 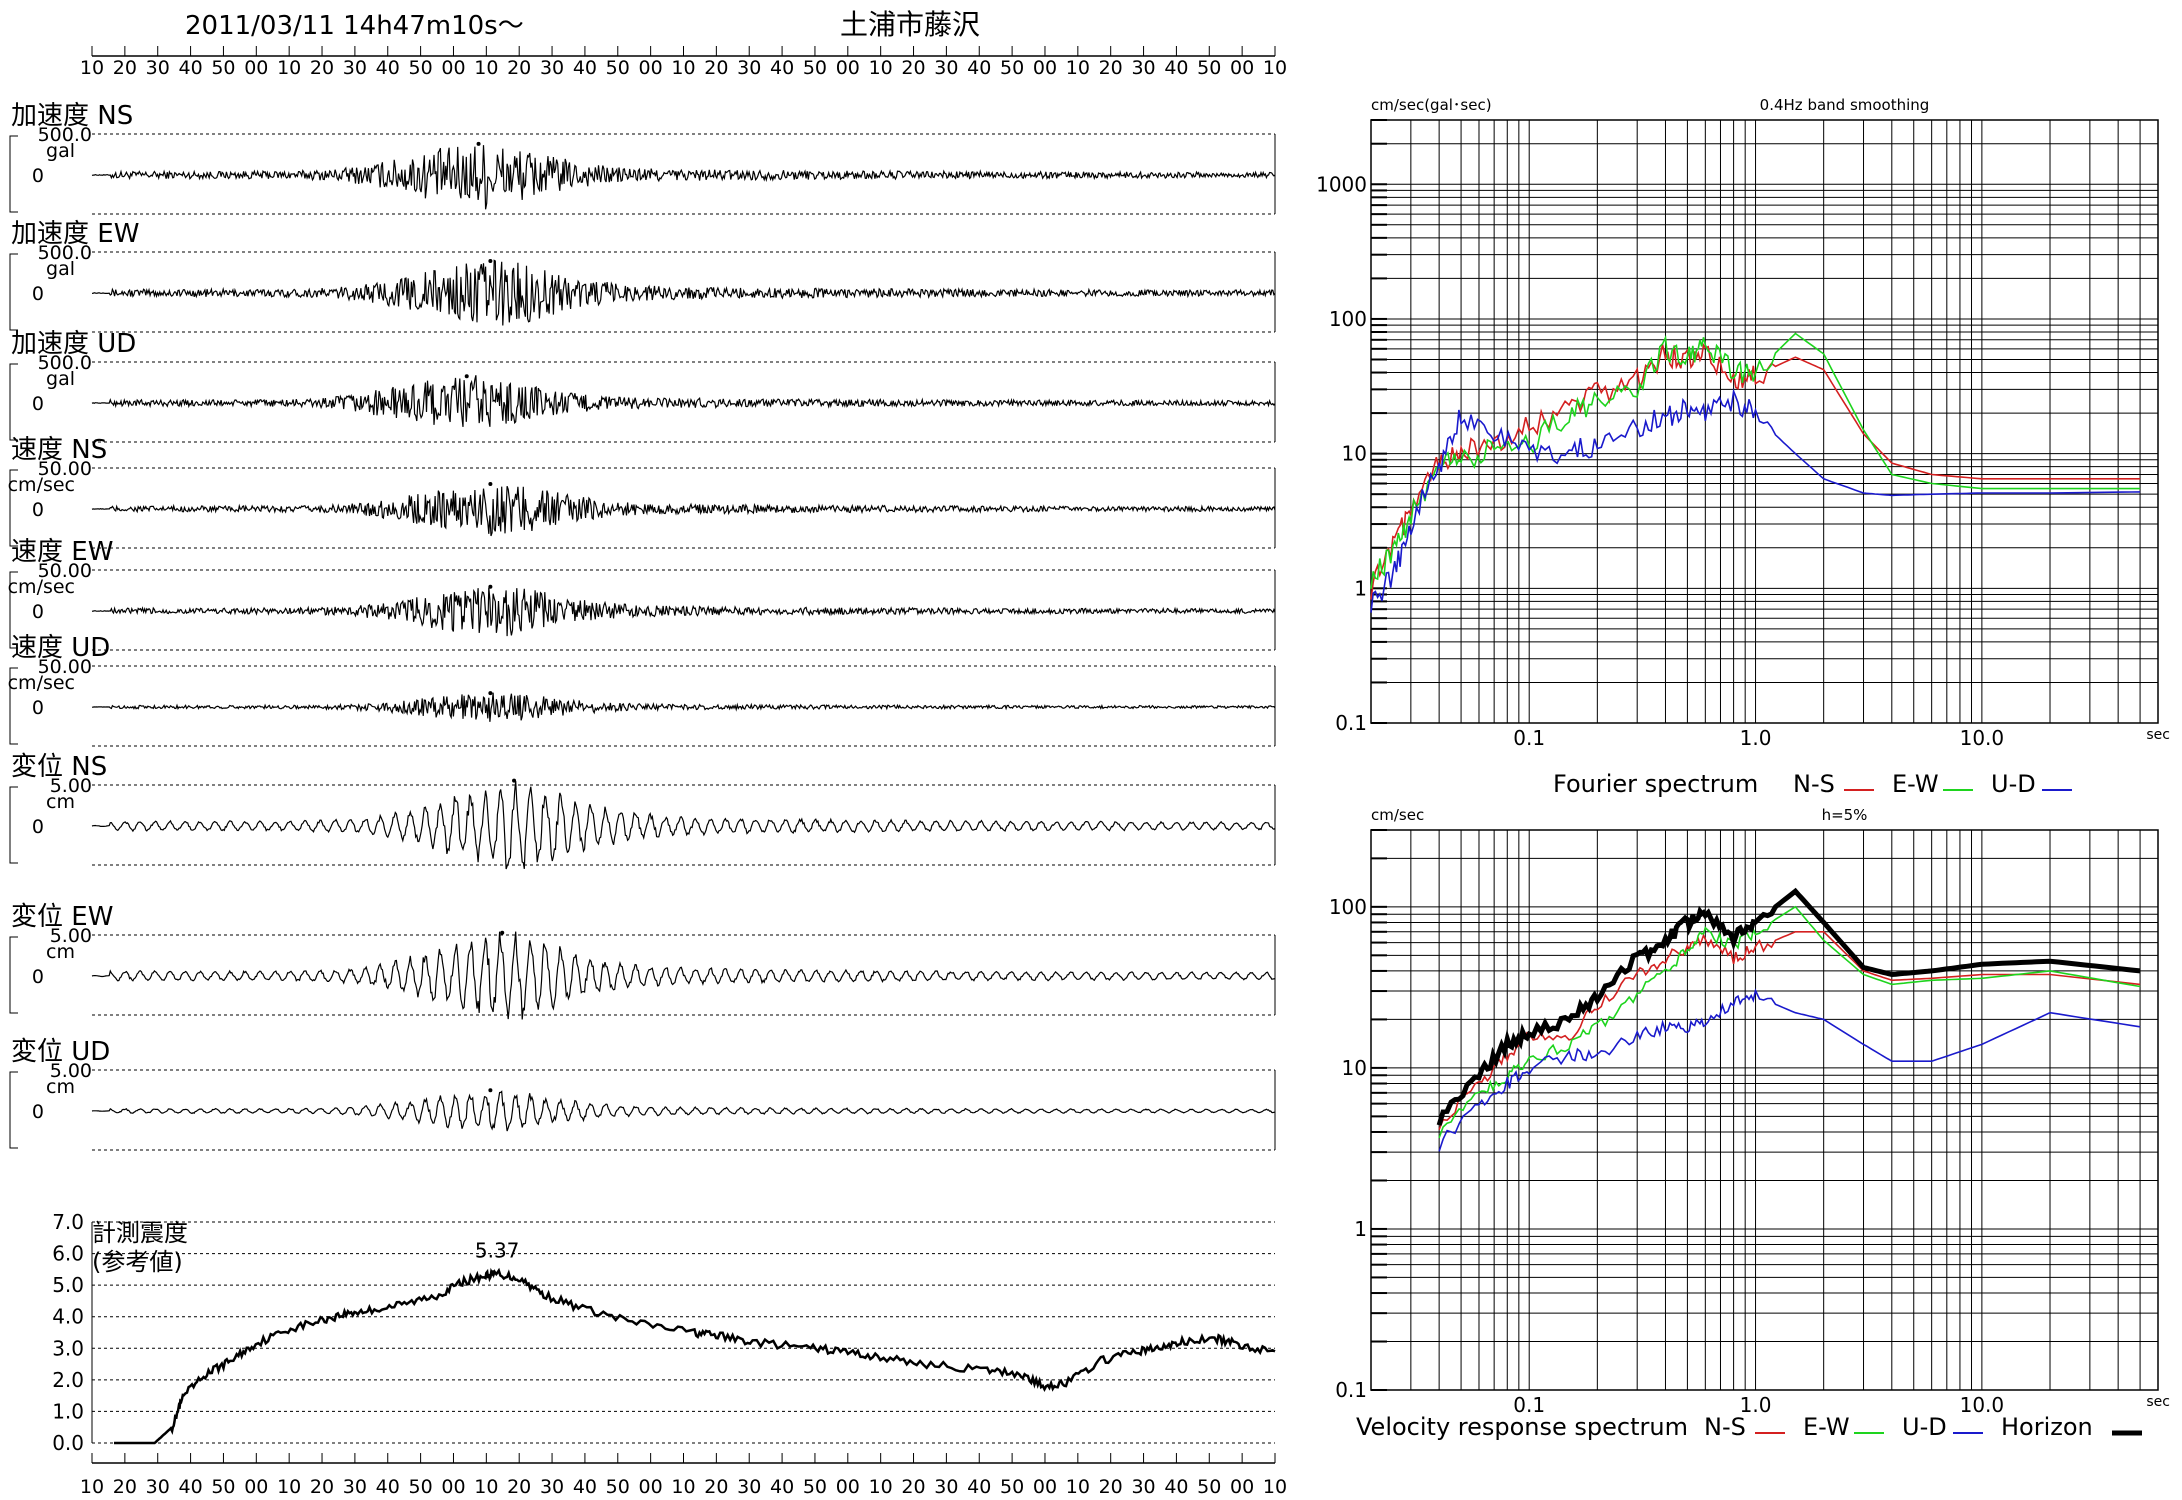 What do you see at coordinates (910, 24) in the screenshot?
I see `station-name: 土浦市藤沢` at bounding box center [910, 24].